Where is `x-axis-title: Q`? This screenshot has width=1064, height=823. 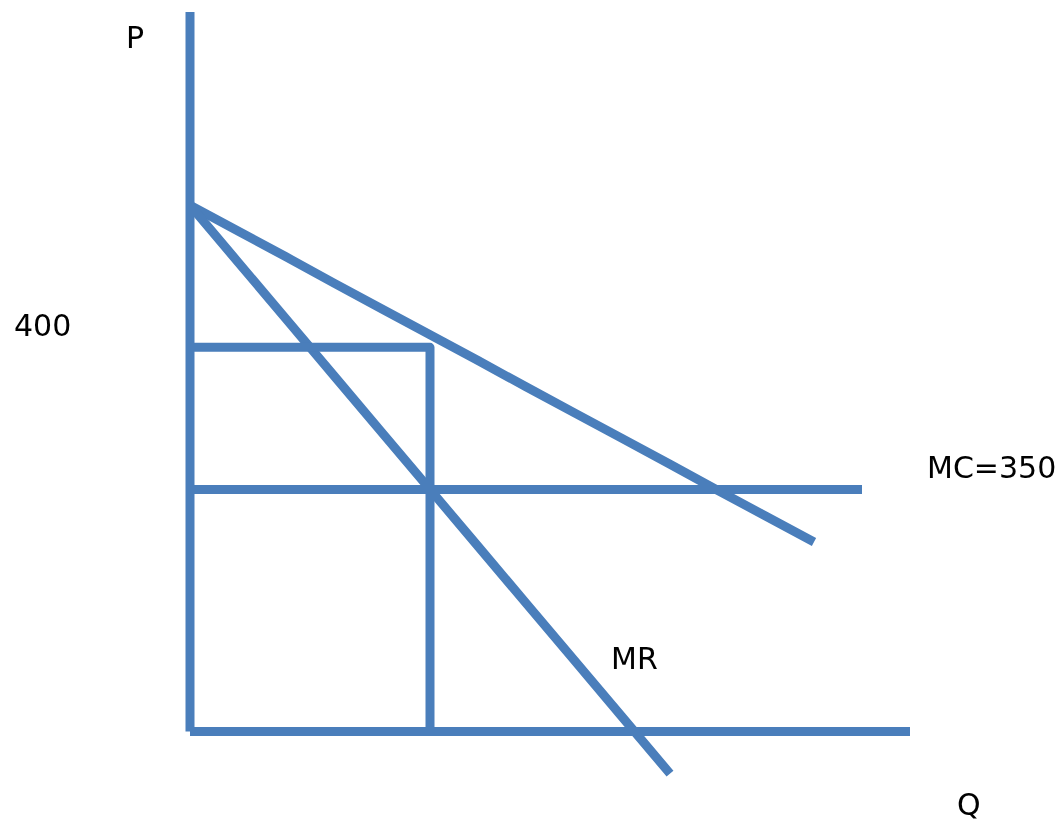
x-axis-title: Q is located at coordinates (969, 804).